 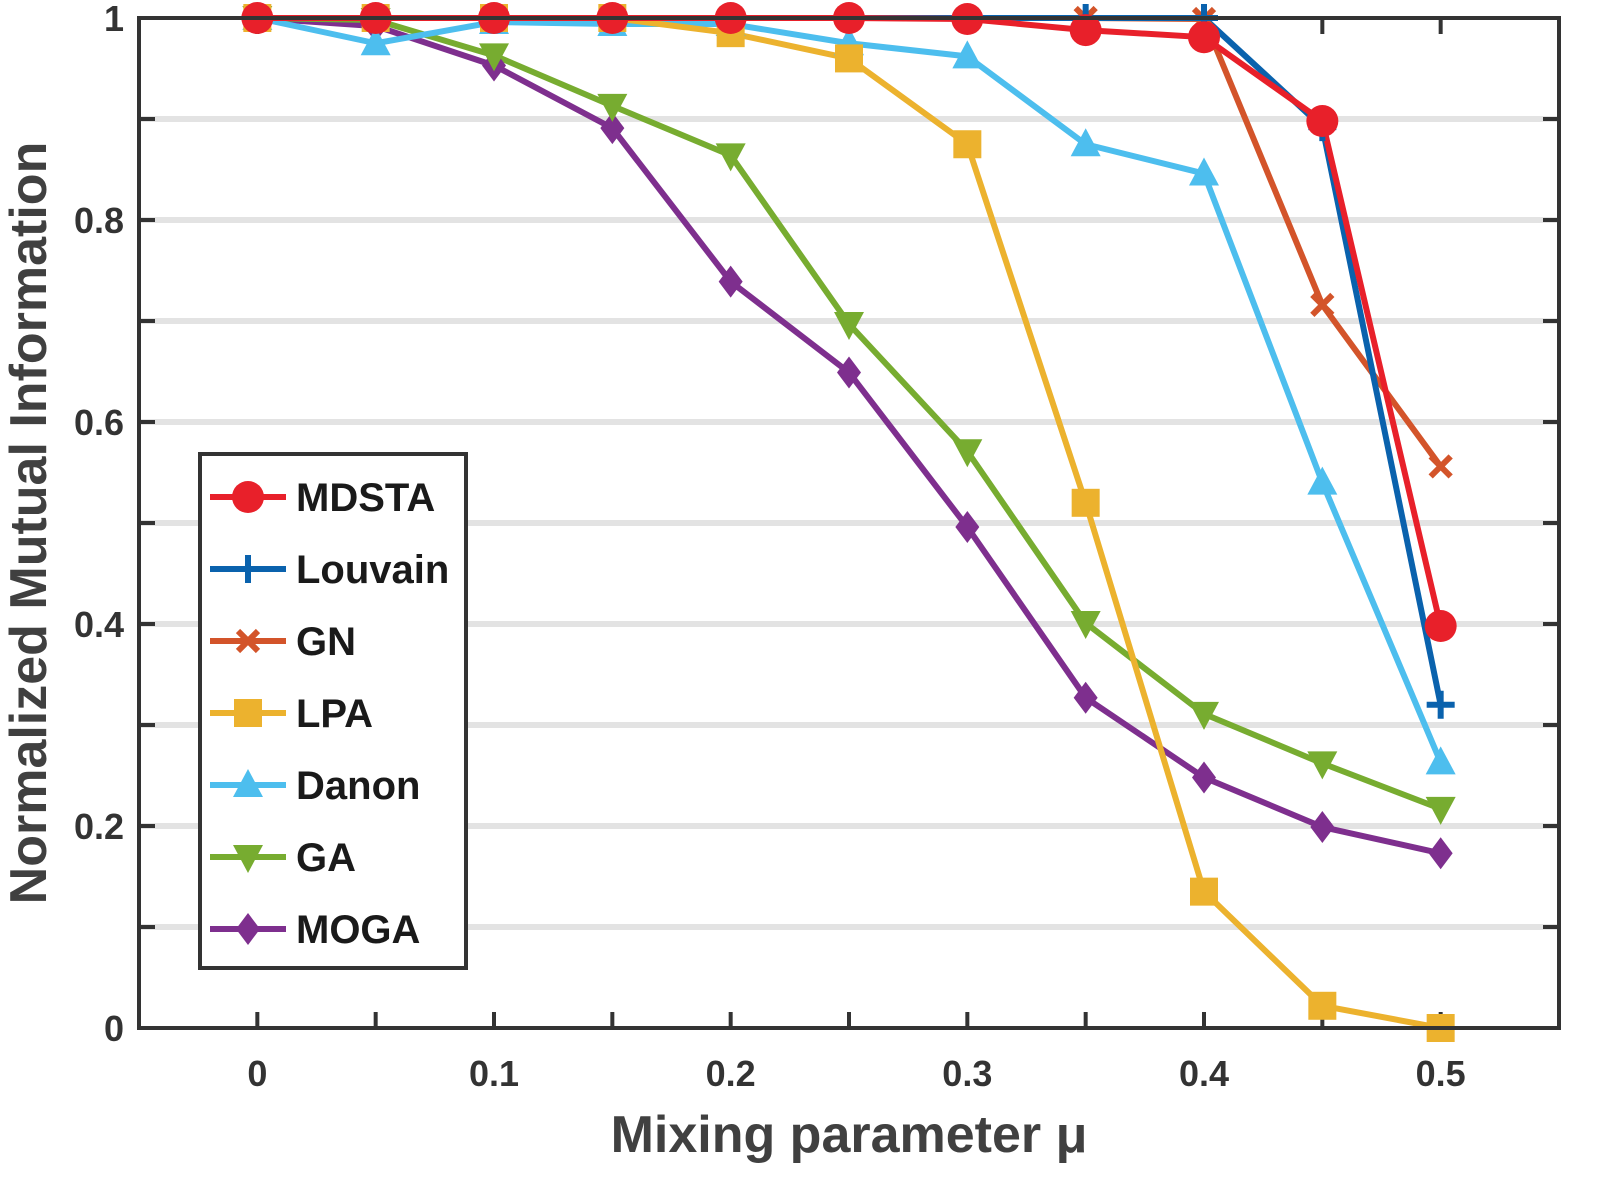 What do you see at coordinates (114, 19) in the screenshot?
I see `y-tick-label: 1` at bounding box center [114, 19].